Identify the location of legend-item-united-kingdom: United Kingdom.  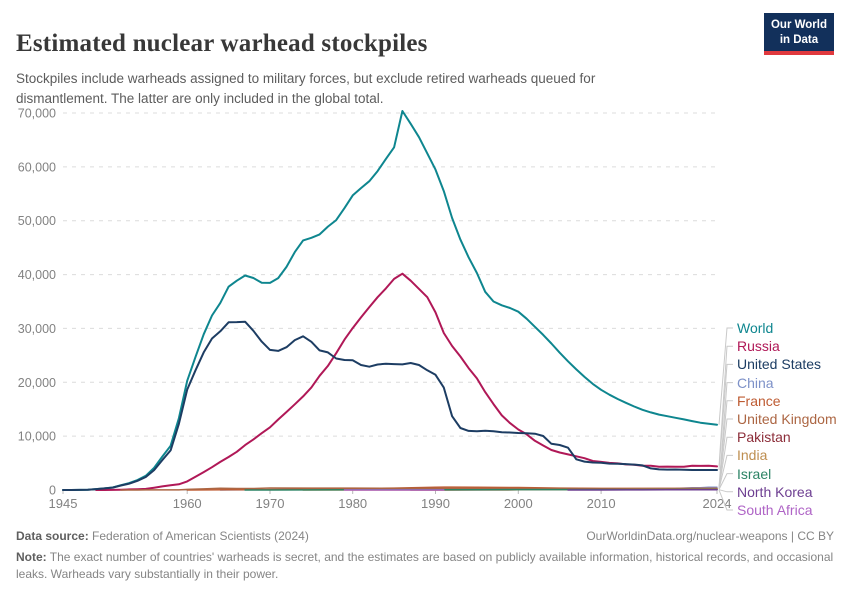
(787, 419).